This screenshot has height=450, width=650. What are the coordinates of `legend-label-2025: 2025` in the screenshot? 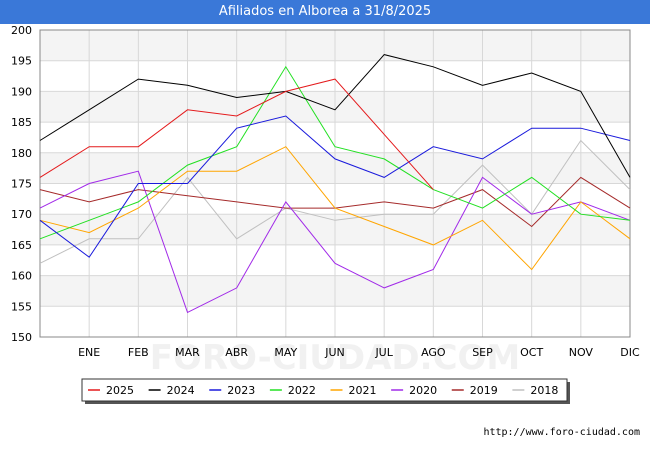 It's located at (120, 390).